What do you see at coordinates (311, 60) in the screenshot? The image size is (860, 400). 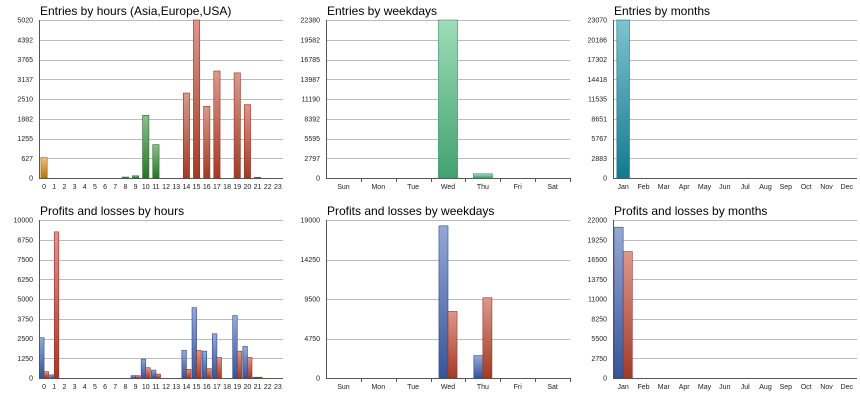 I see `y-tick-label: 16785` at bounding box center [311, 60].